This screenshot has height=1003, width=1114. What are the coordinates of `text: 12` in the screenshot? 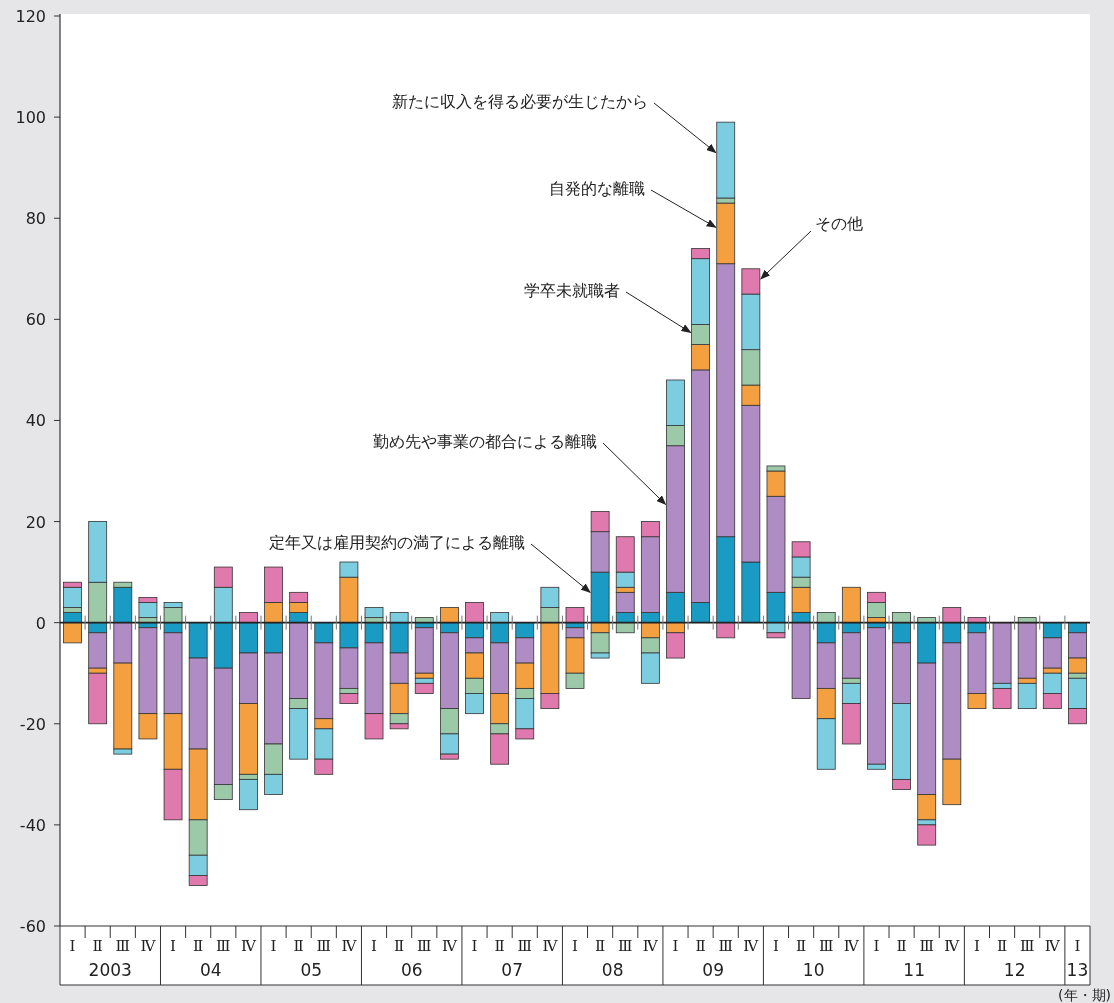 It's located at (1014, 970).